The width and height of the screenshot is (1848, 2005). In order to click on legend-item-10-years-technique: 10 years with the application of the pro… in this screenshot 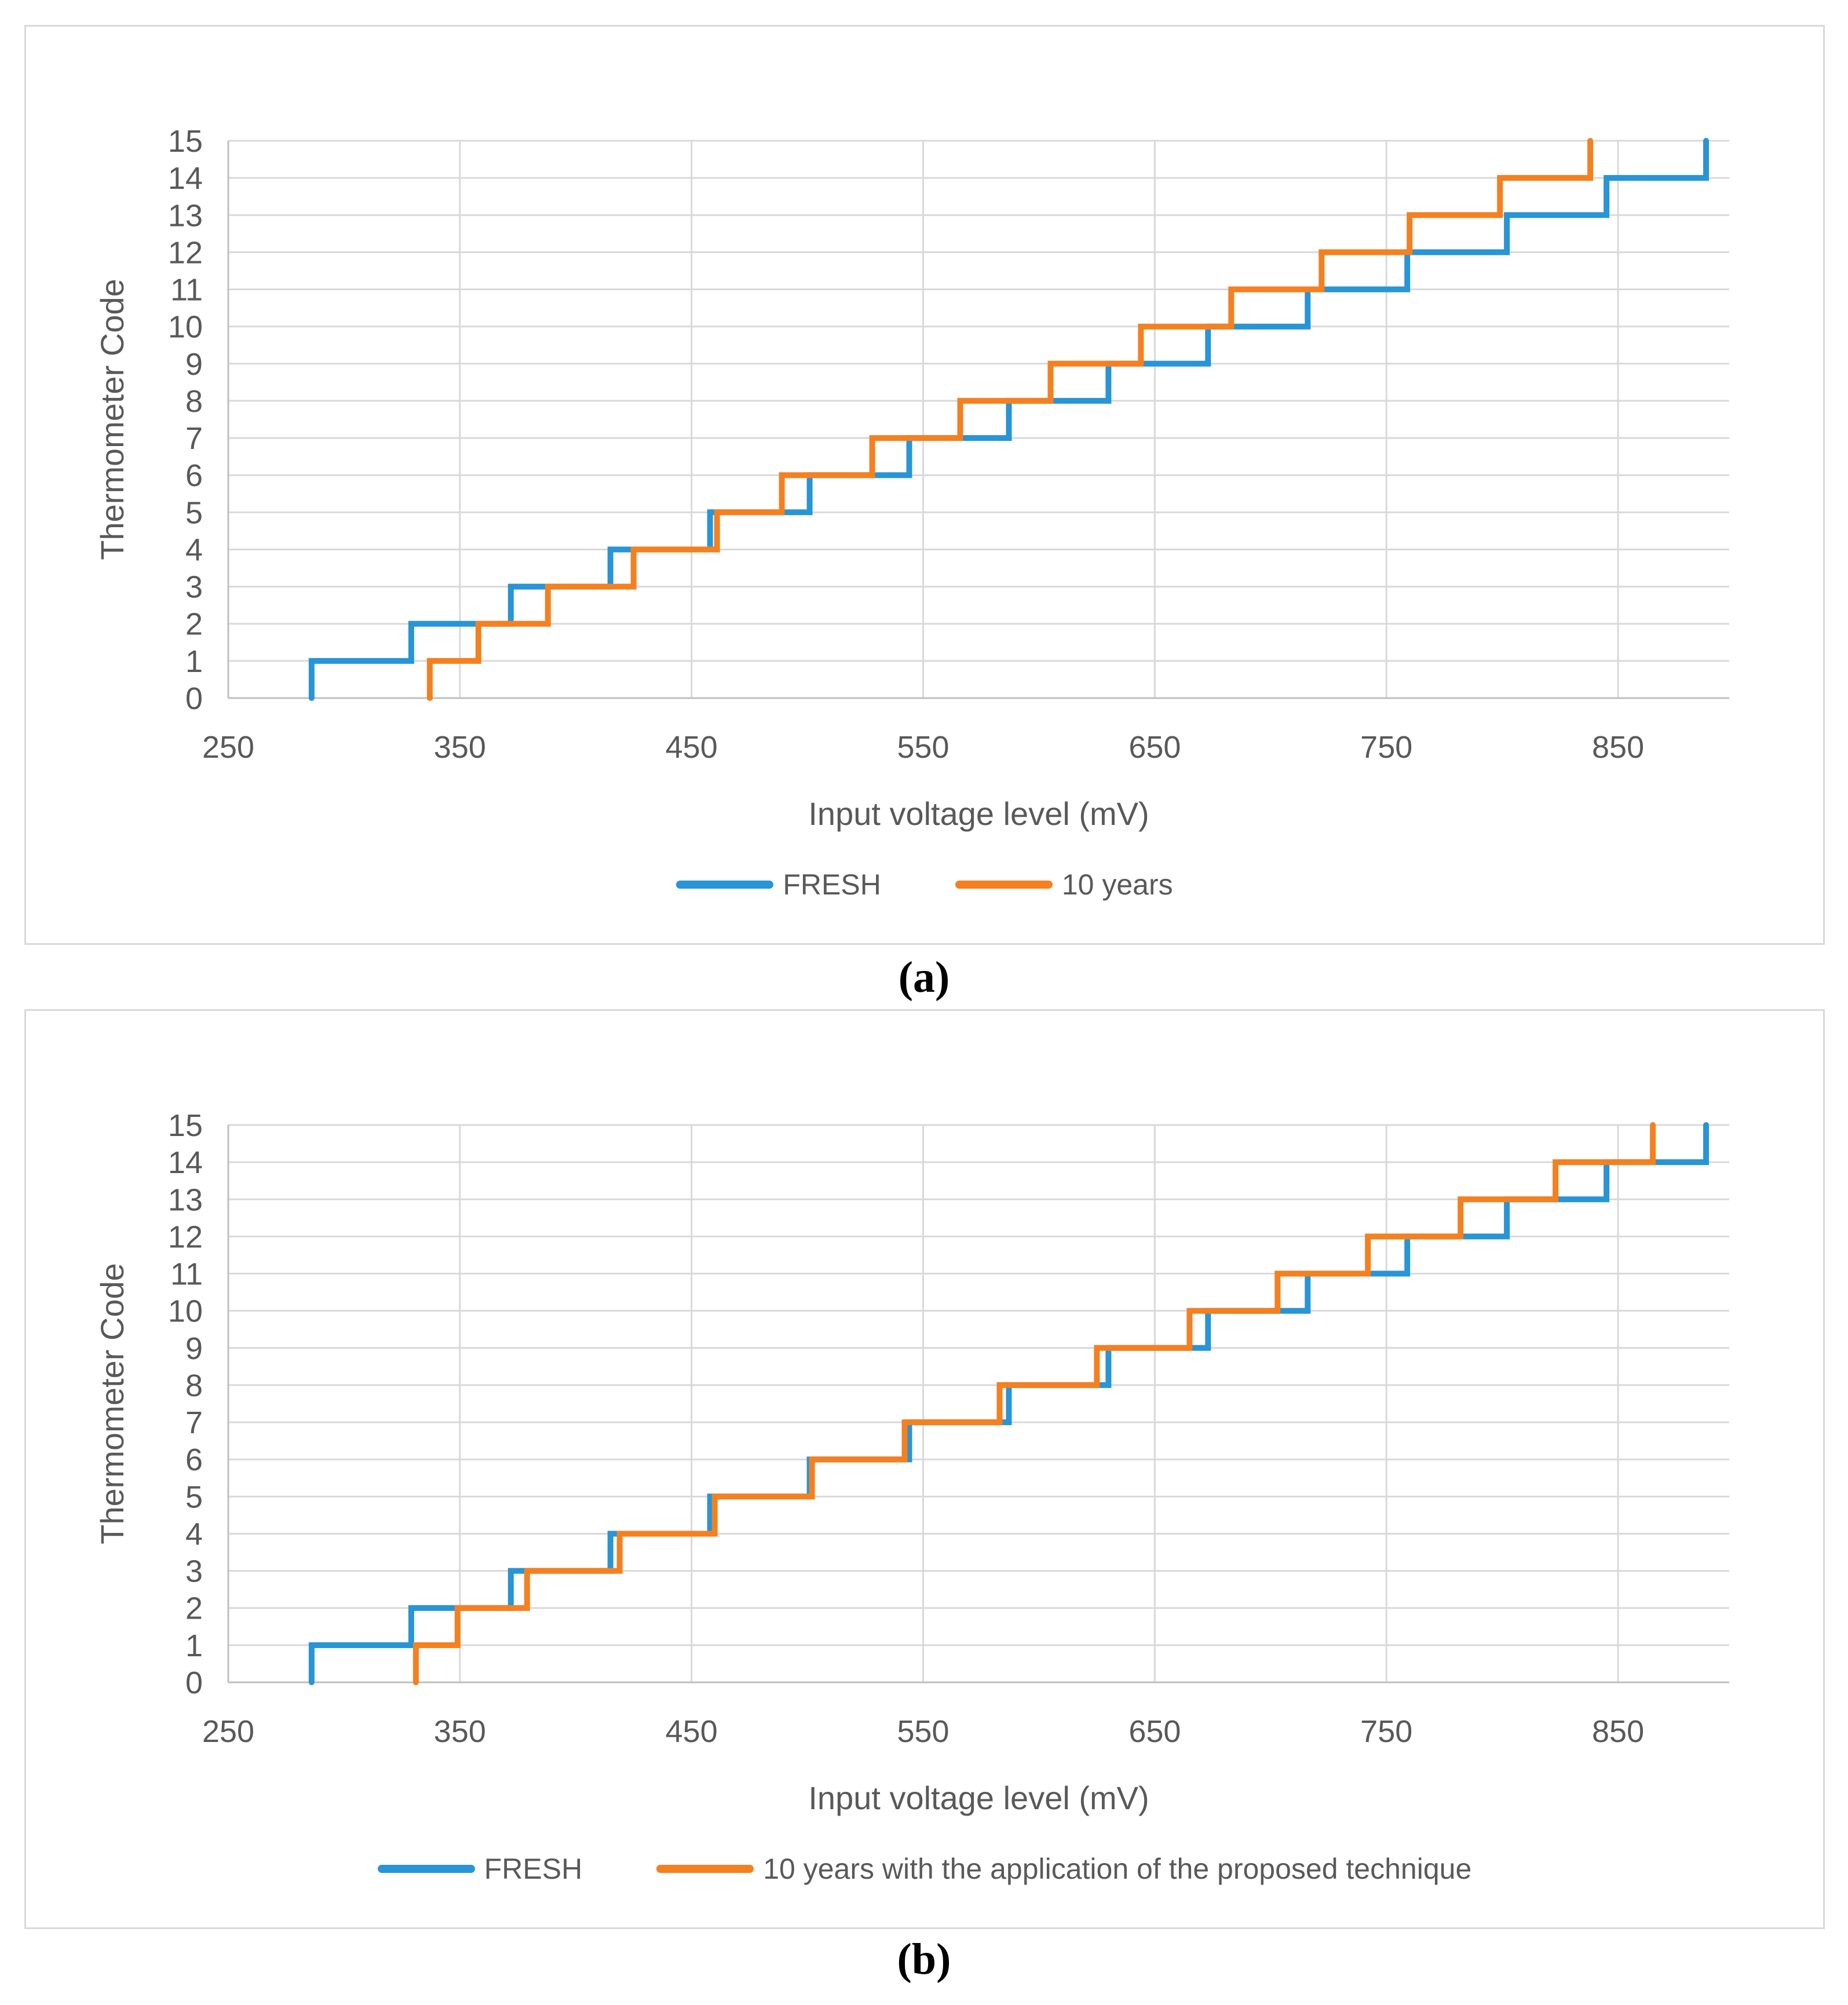, I will do `click(1064, 1869)`.